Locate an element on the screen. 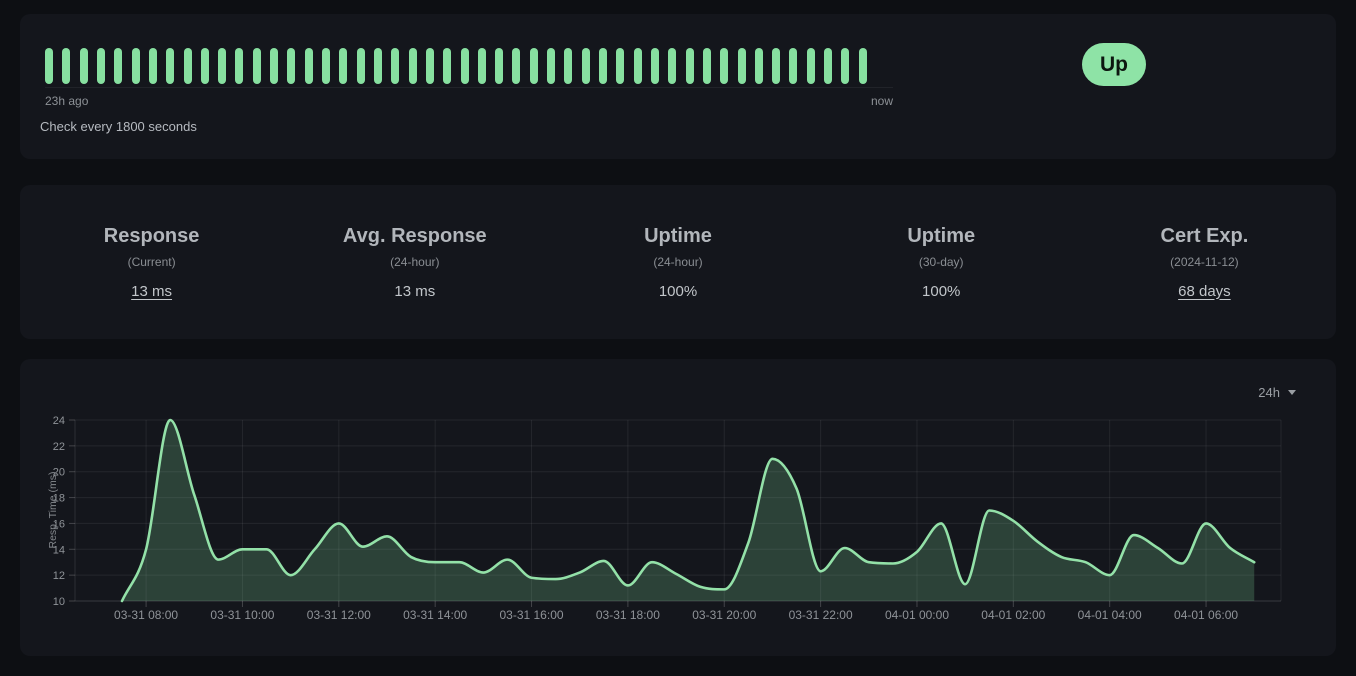 This screenshot has width=1356, height=676. status-badge: Up is located at coordinates (1114, 65).